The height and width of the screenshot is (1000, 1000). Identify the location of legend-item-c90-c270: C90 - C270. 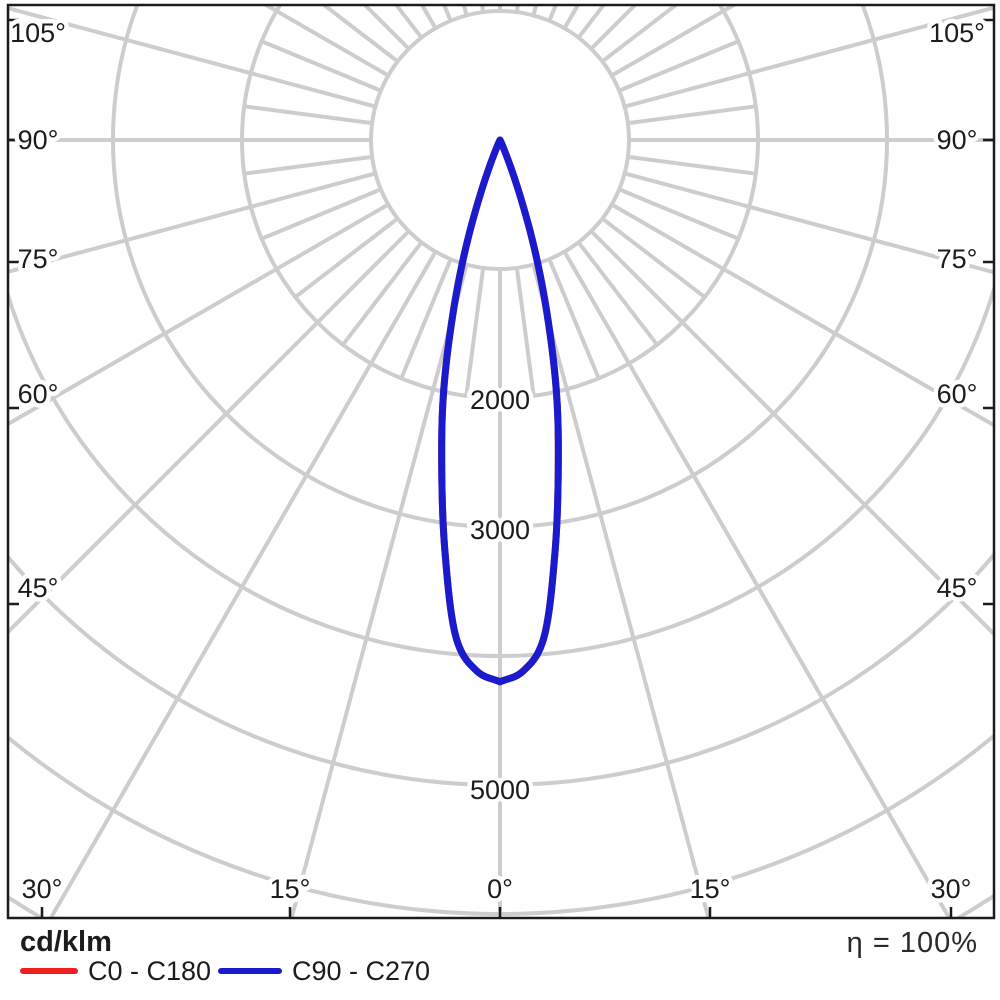
(324, 971).